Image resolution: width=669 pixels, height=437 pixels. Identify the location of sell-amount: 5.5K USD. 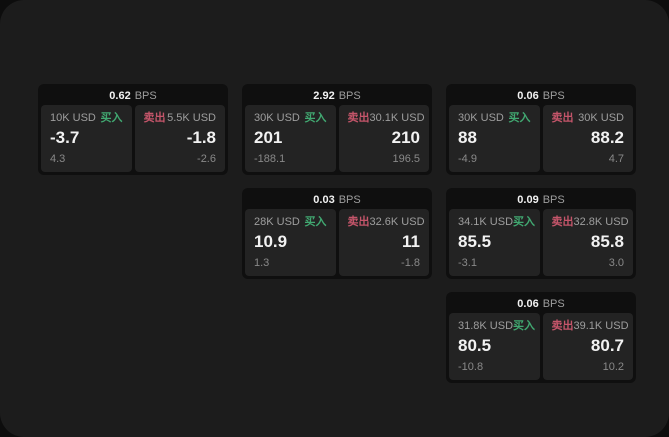
(191, 118).